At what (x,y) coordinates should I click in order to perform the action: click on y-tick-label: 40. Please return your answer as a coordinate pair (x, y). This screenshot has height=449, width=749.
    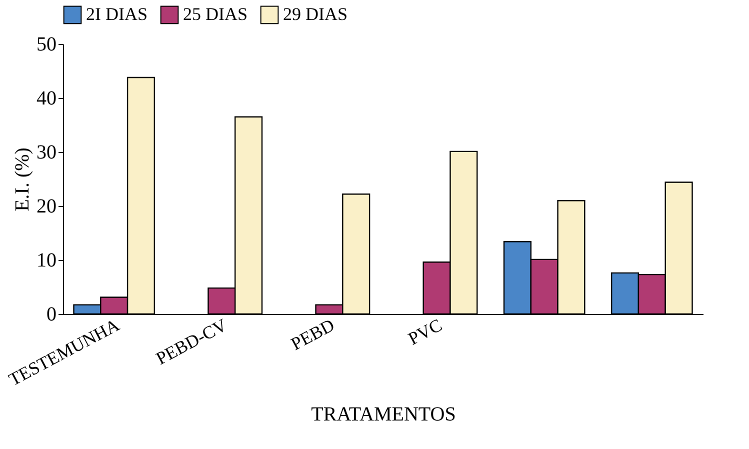
    Looking at the image, I should click on (46, 99).